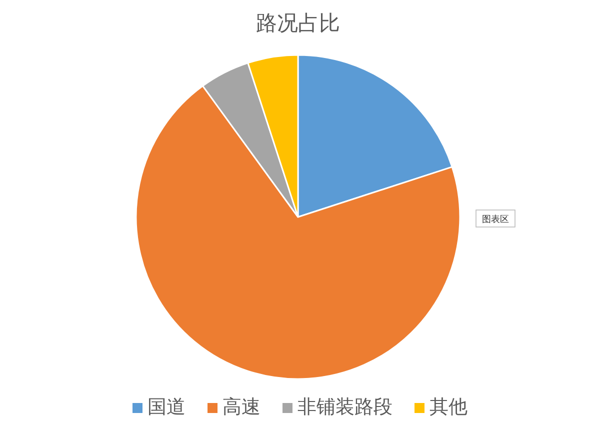 This screenshot has width=600, height=425. Describe the element at coordinates (345, 407) in the screenshot. I see `legend-label: 非铺装路段` at that location.